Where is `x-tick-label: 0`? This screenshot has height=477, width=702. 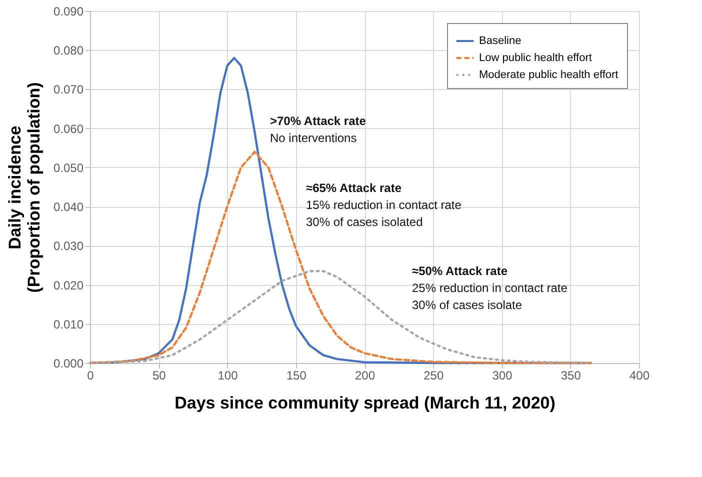 x-tick-label: 0 is located at coordinates (90, 375).